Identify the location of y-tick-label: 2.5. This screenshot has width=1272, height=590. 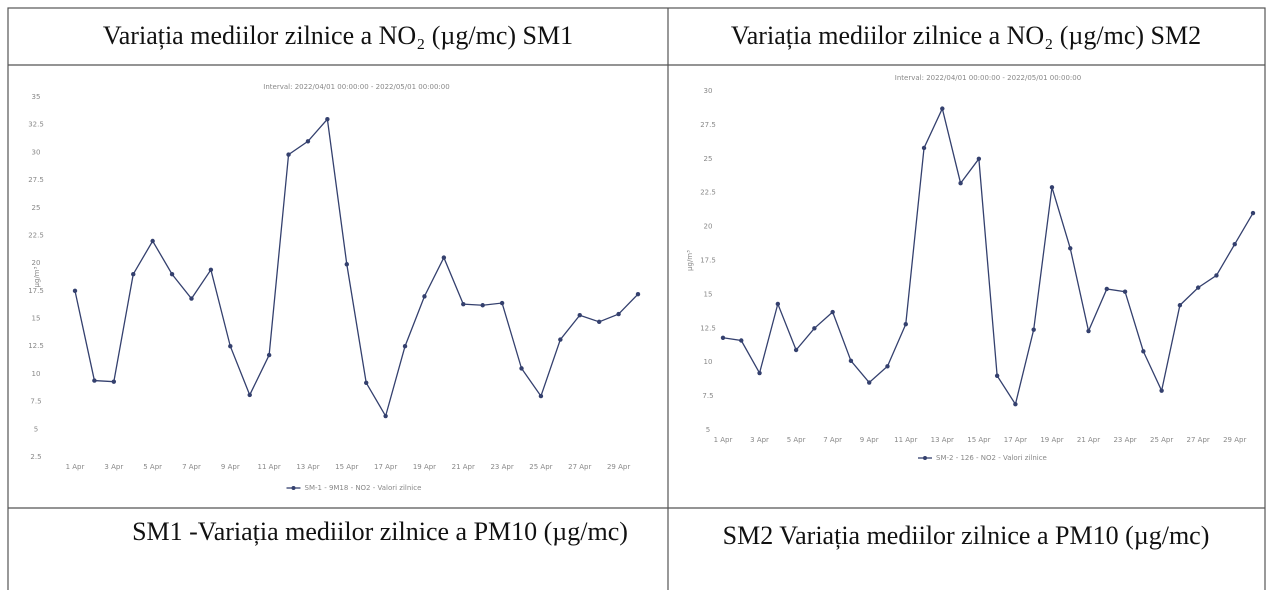
(35, 457).